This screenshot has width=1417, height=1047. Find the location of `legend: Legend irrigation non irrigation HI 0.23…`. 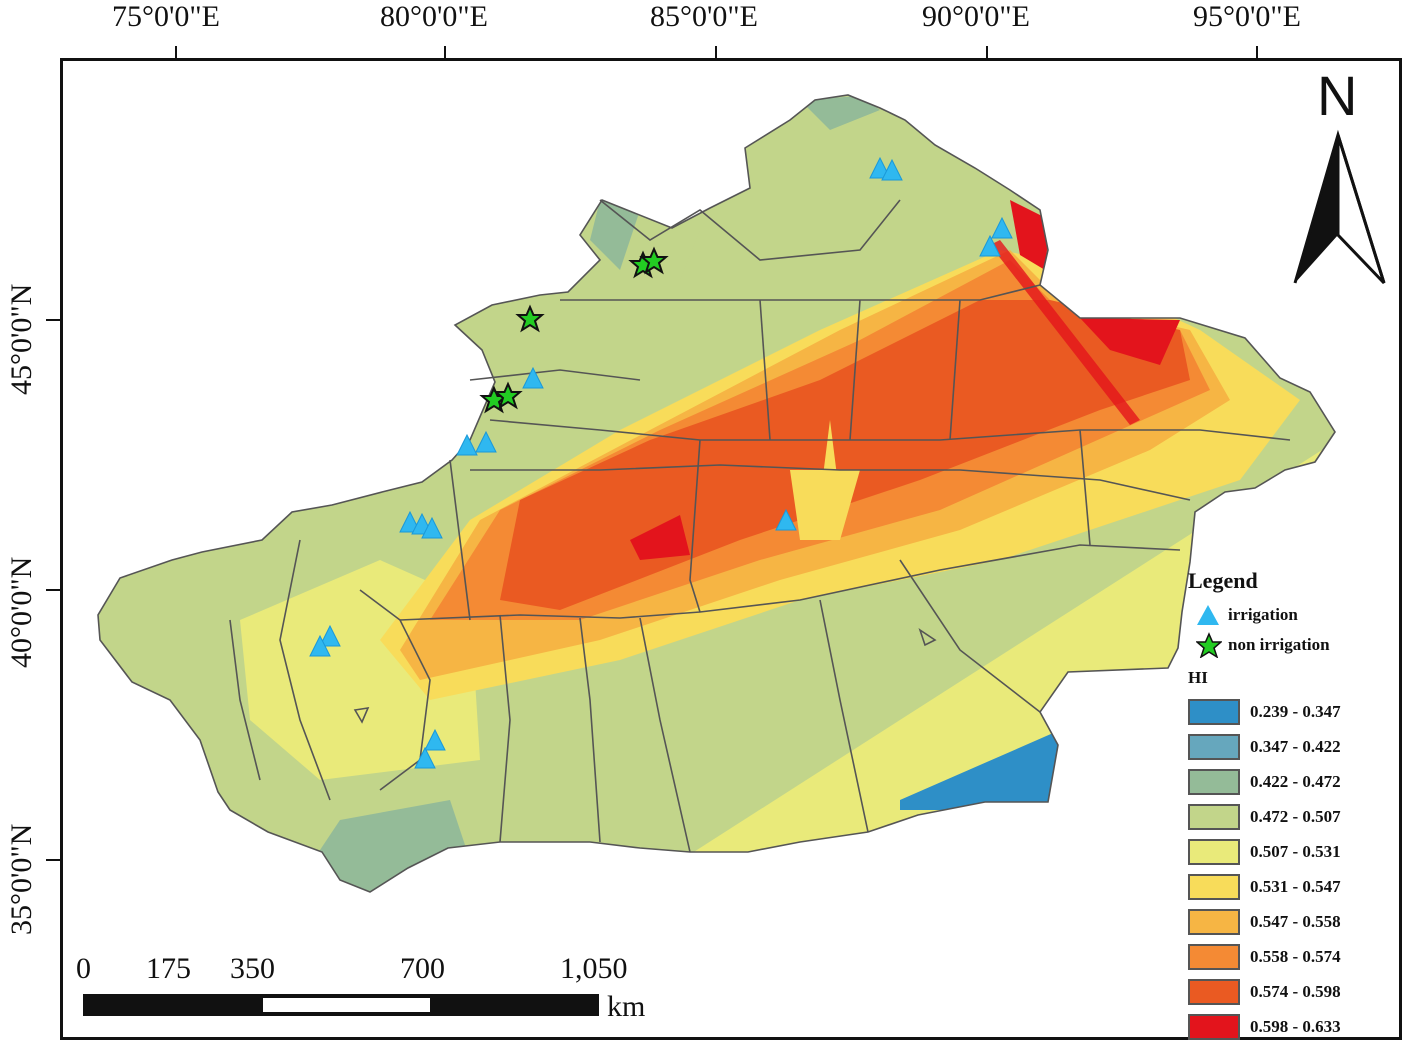

legend: Legend irrigation non irrigation HI 0.23… is located at coordinates (1293, 806).